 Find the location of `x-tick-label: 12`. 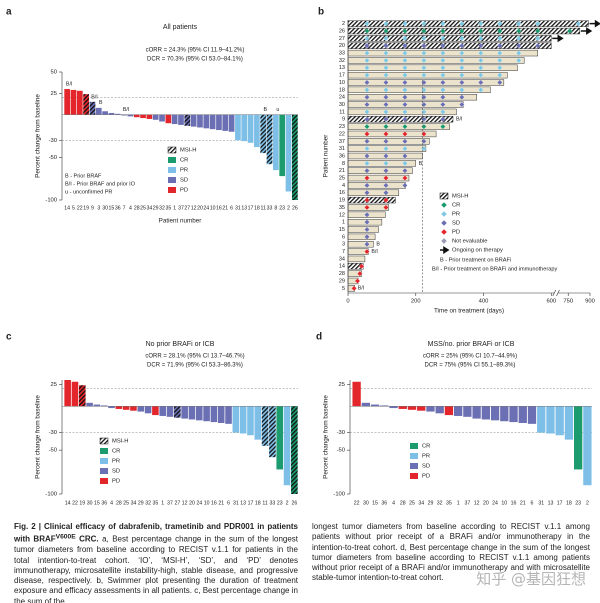

x-tick-label: 12 is located at coordinates (185, 503).